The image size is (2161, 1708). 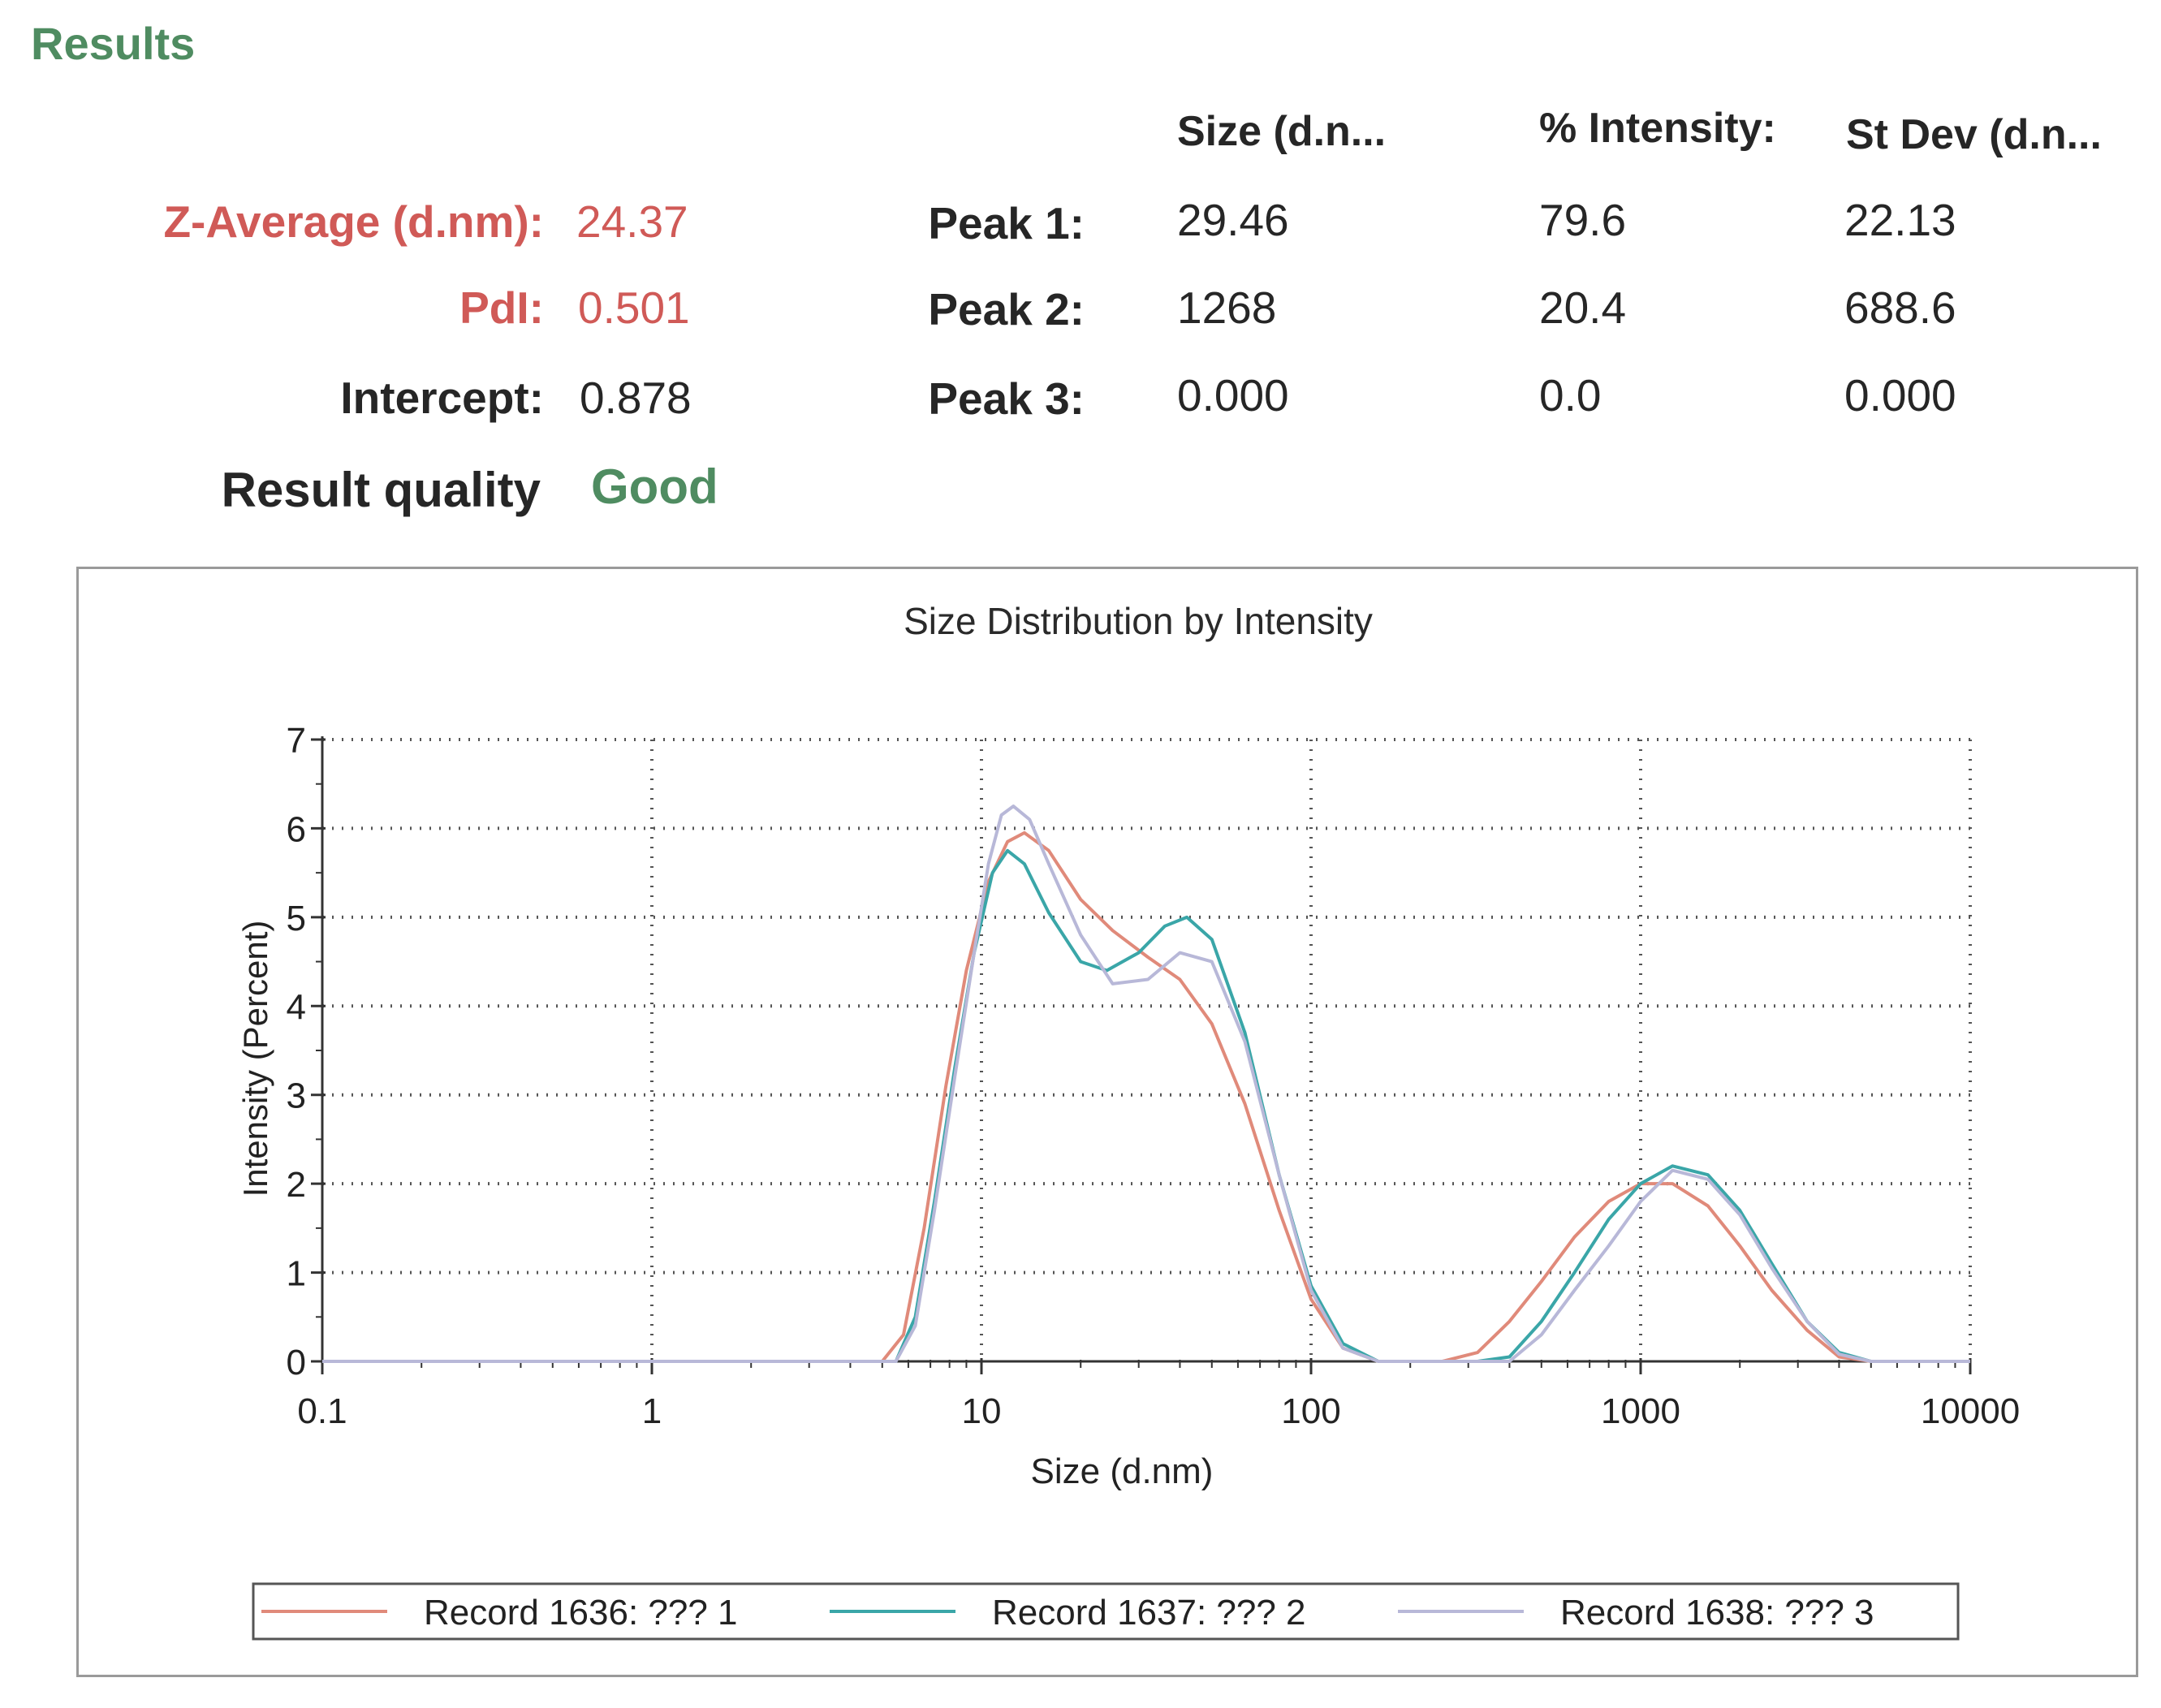 I want to click on chart-title: Size Distribution by Intensity, so click(x=1139, y=621).